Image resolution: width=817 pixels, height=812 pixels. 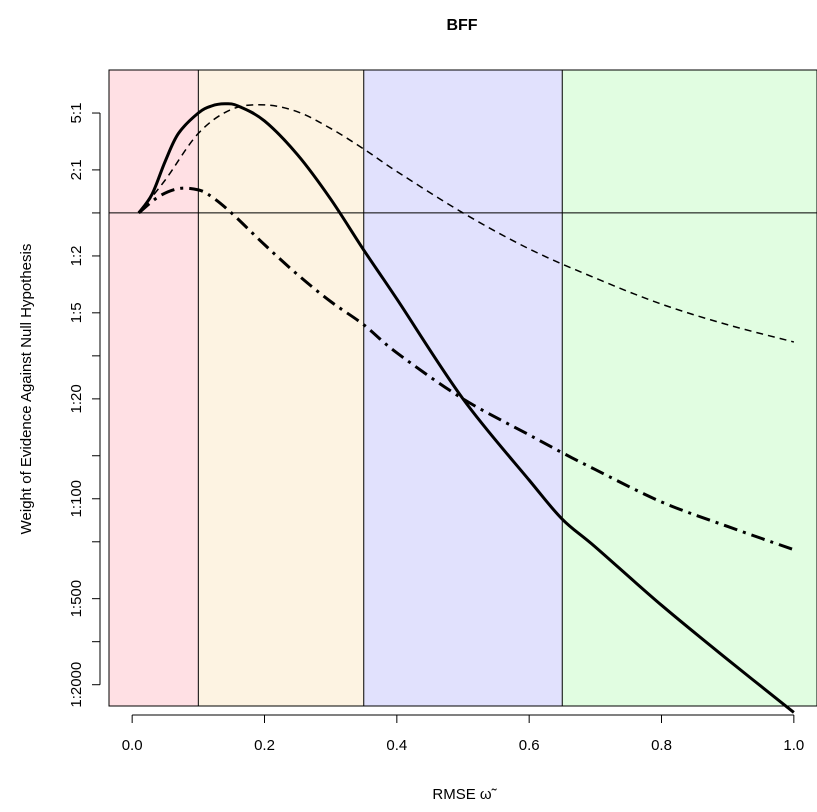 I want to click on x-tick-label: 0.6, so click(x=529, y=745).